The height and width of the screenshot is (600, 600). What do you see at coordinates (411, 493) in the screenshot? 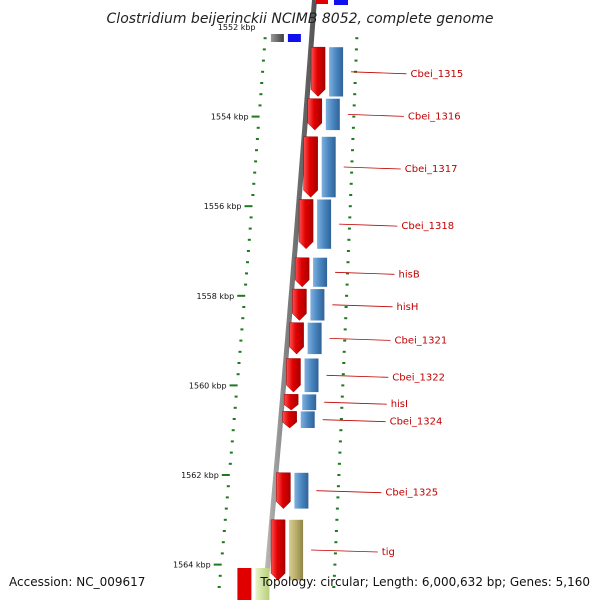
I see `gene-label: Cbei_1325` at bounding box center [411, 493].